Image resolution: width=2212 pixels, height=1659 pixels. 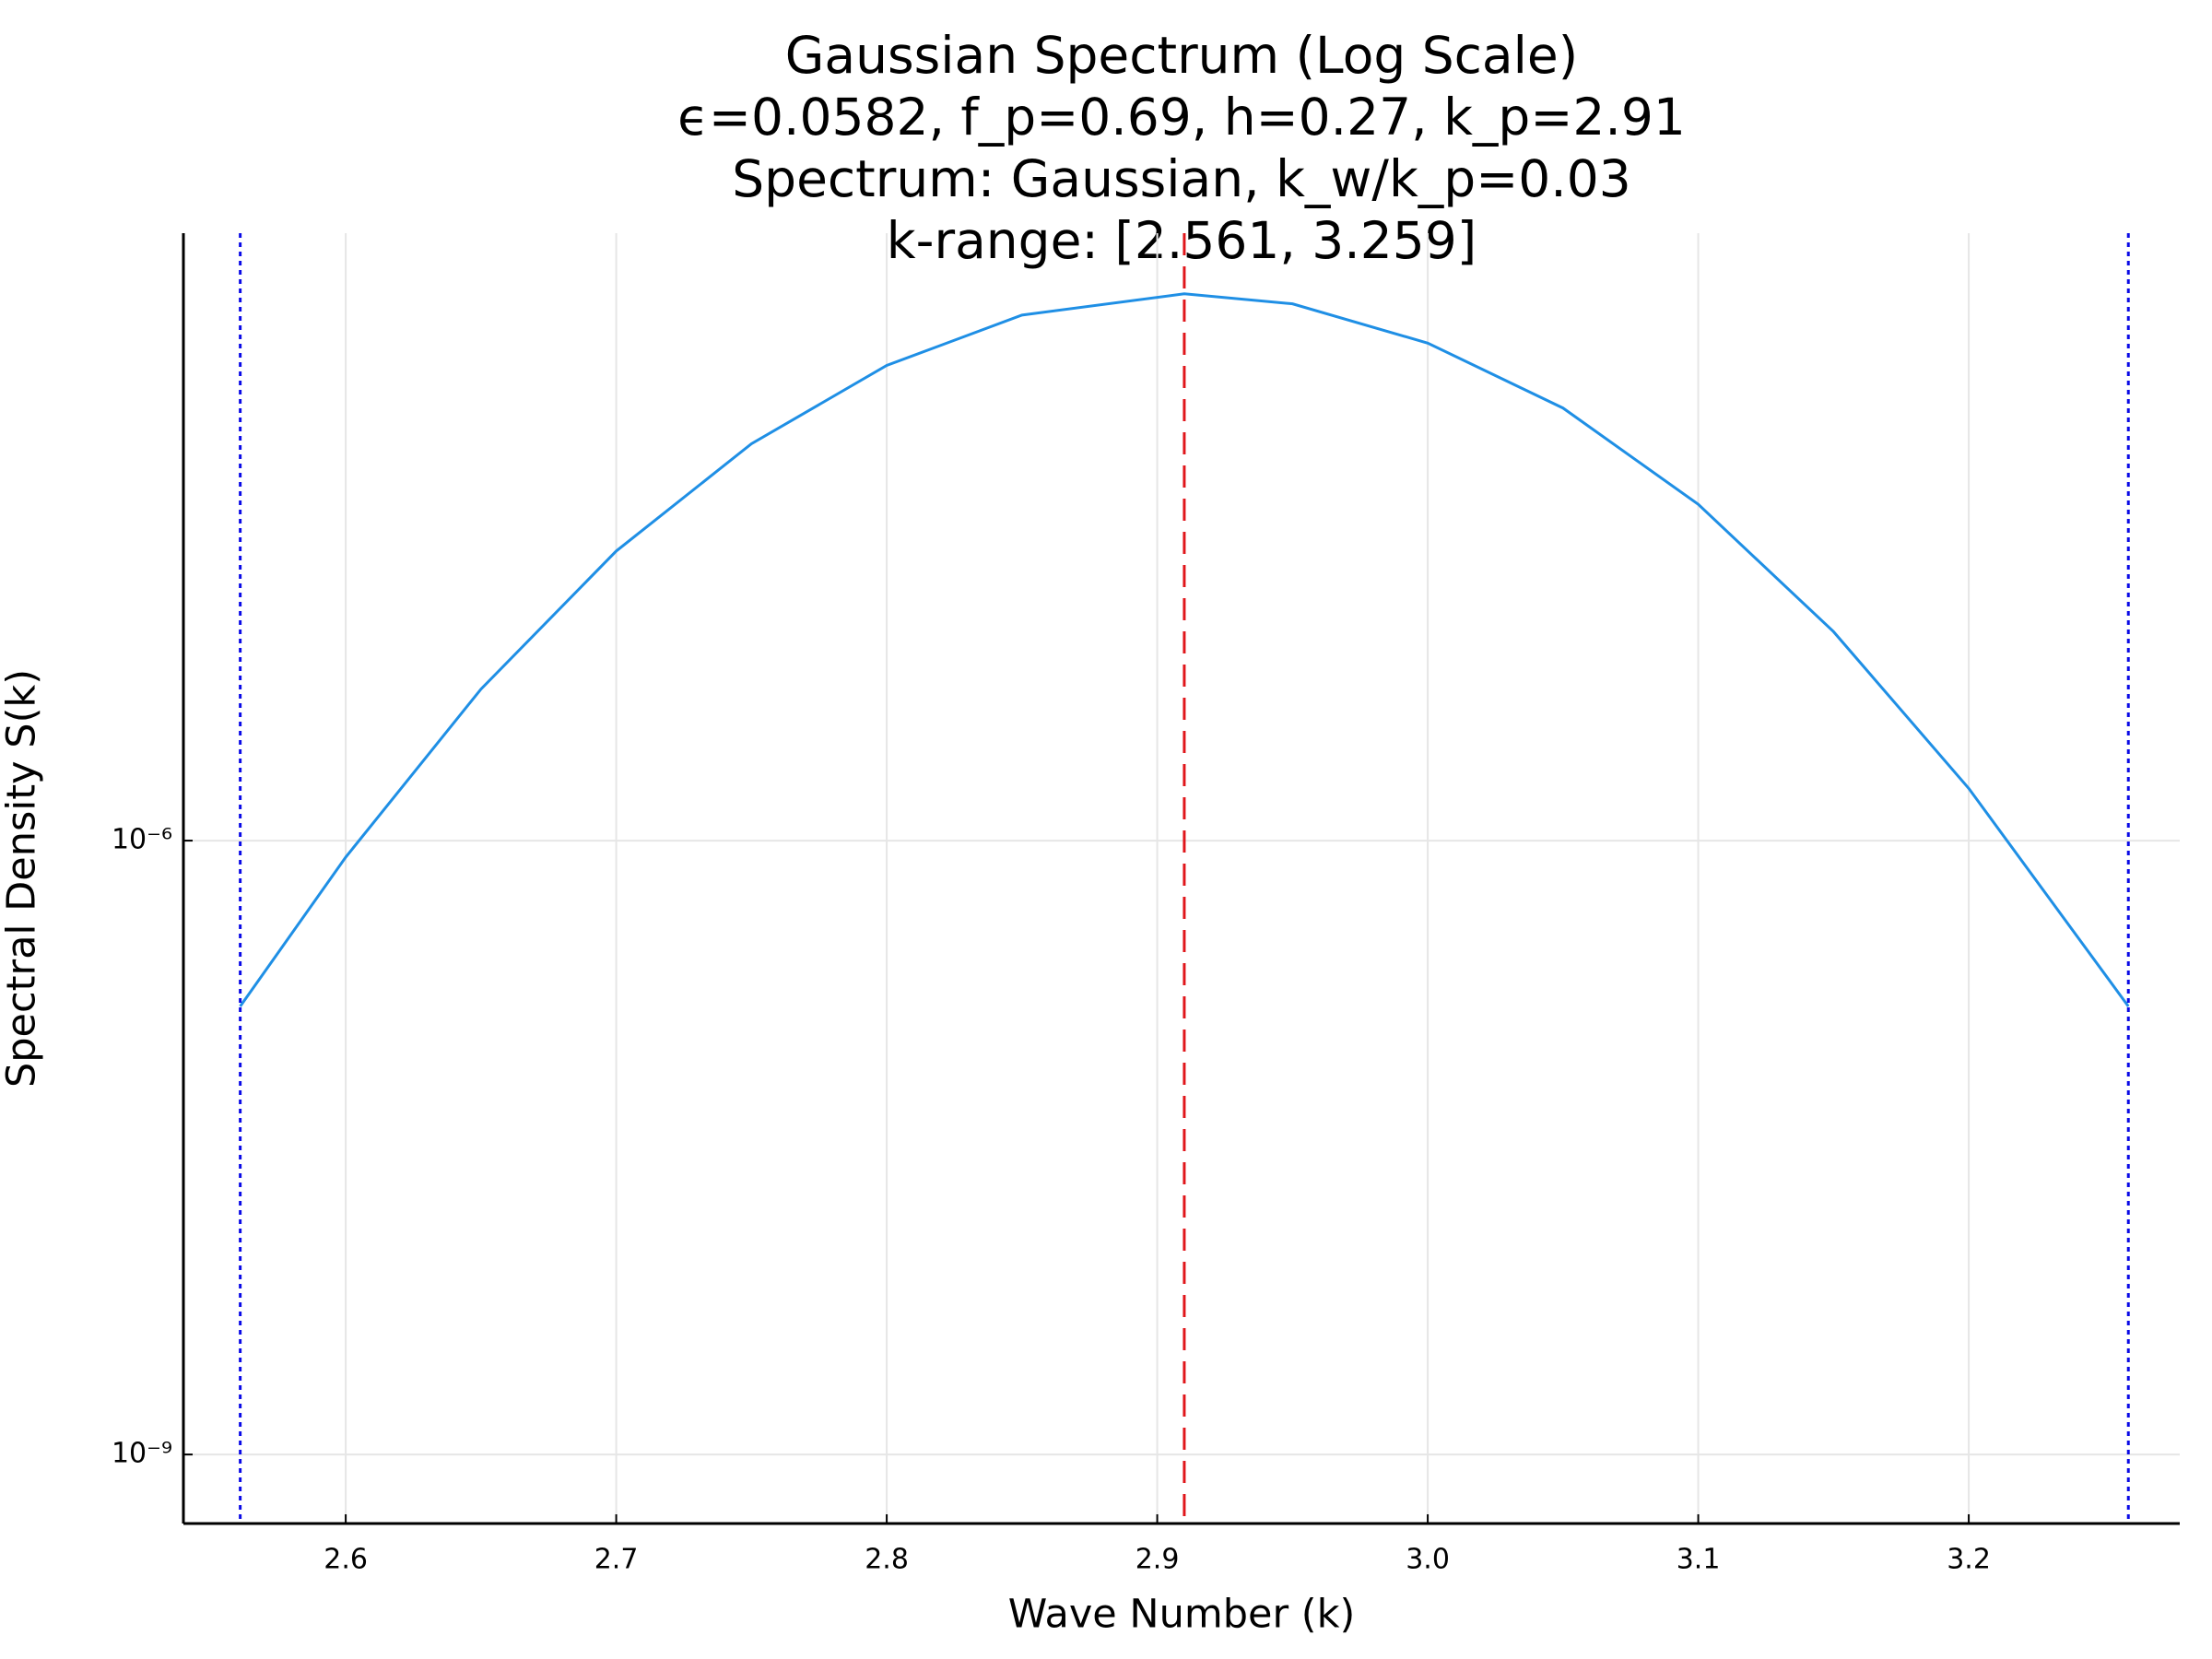 What do you see at coordinates (1182, 240) in the screenshot?
I see `chart-subtitle: k-range: [2.561, 3.259]` at bounding box center [1182, 240].